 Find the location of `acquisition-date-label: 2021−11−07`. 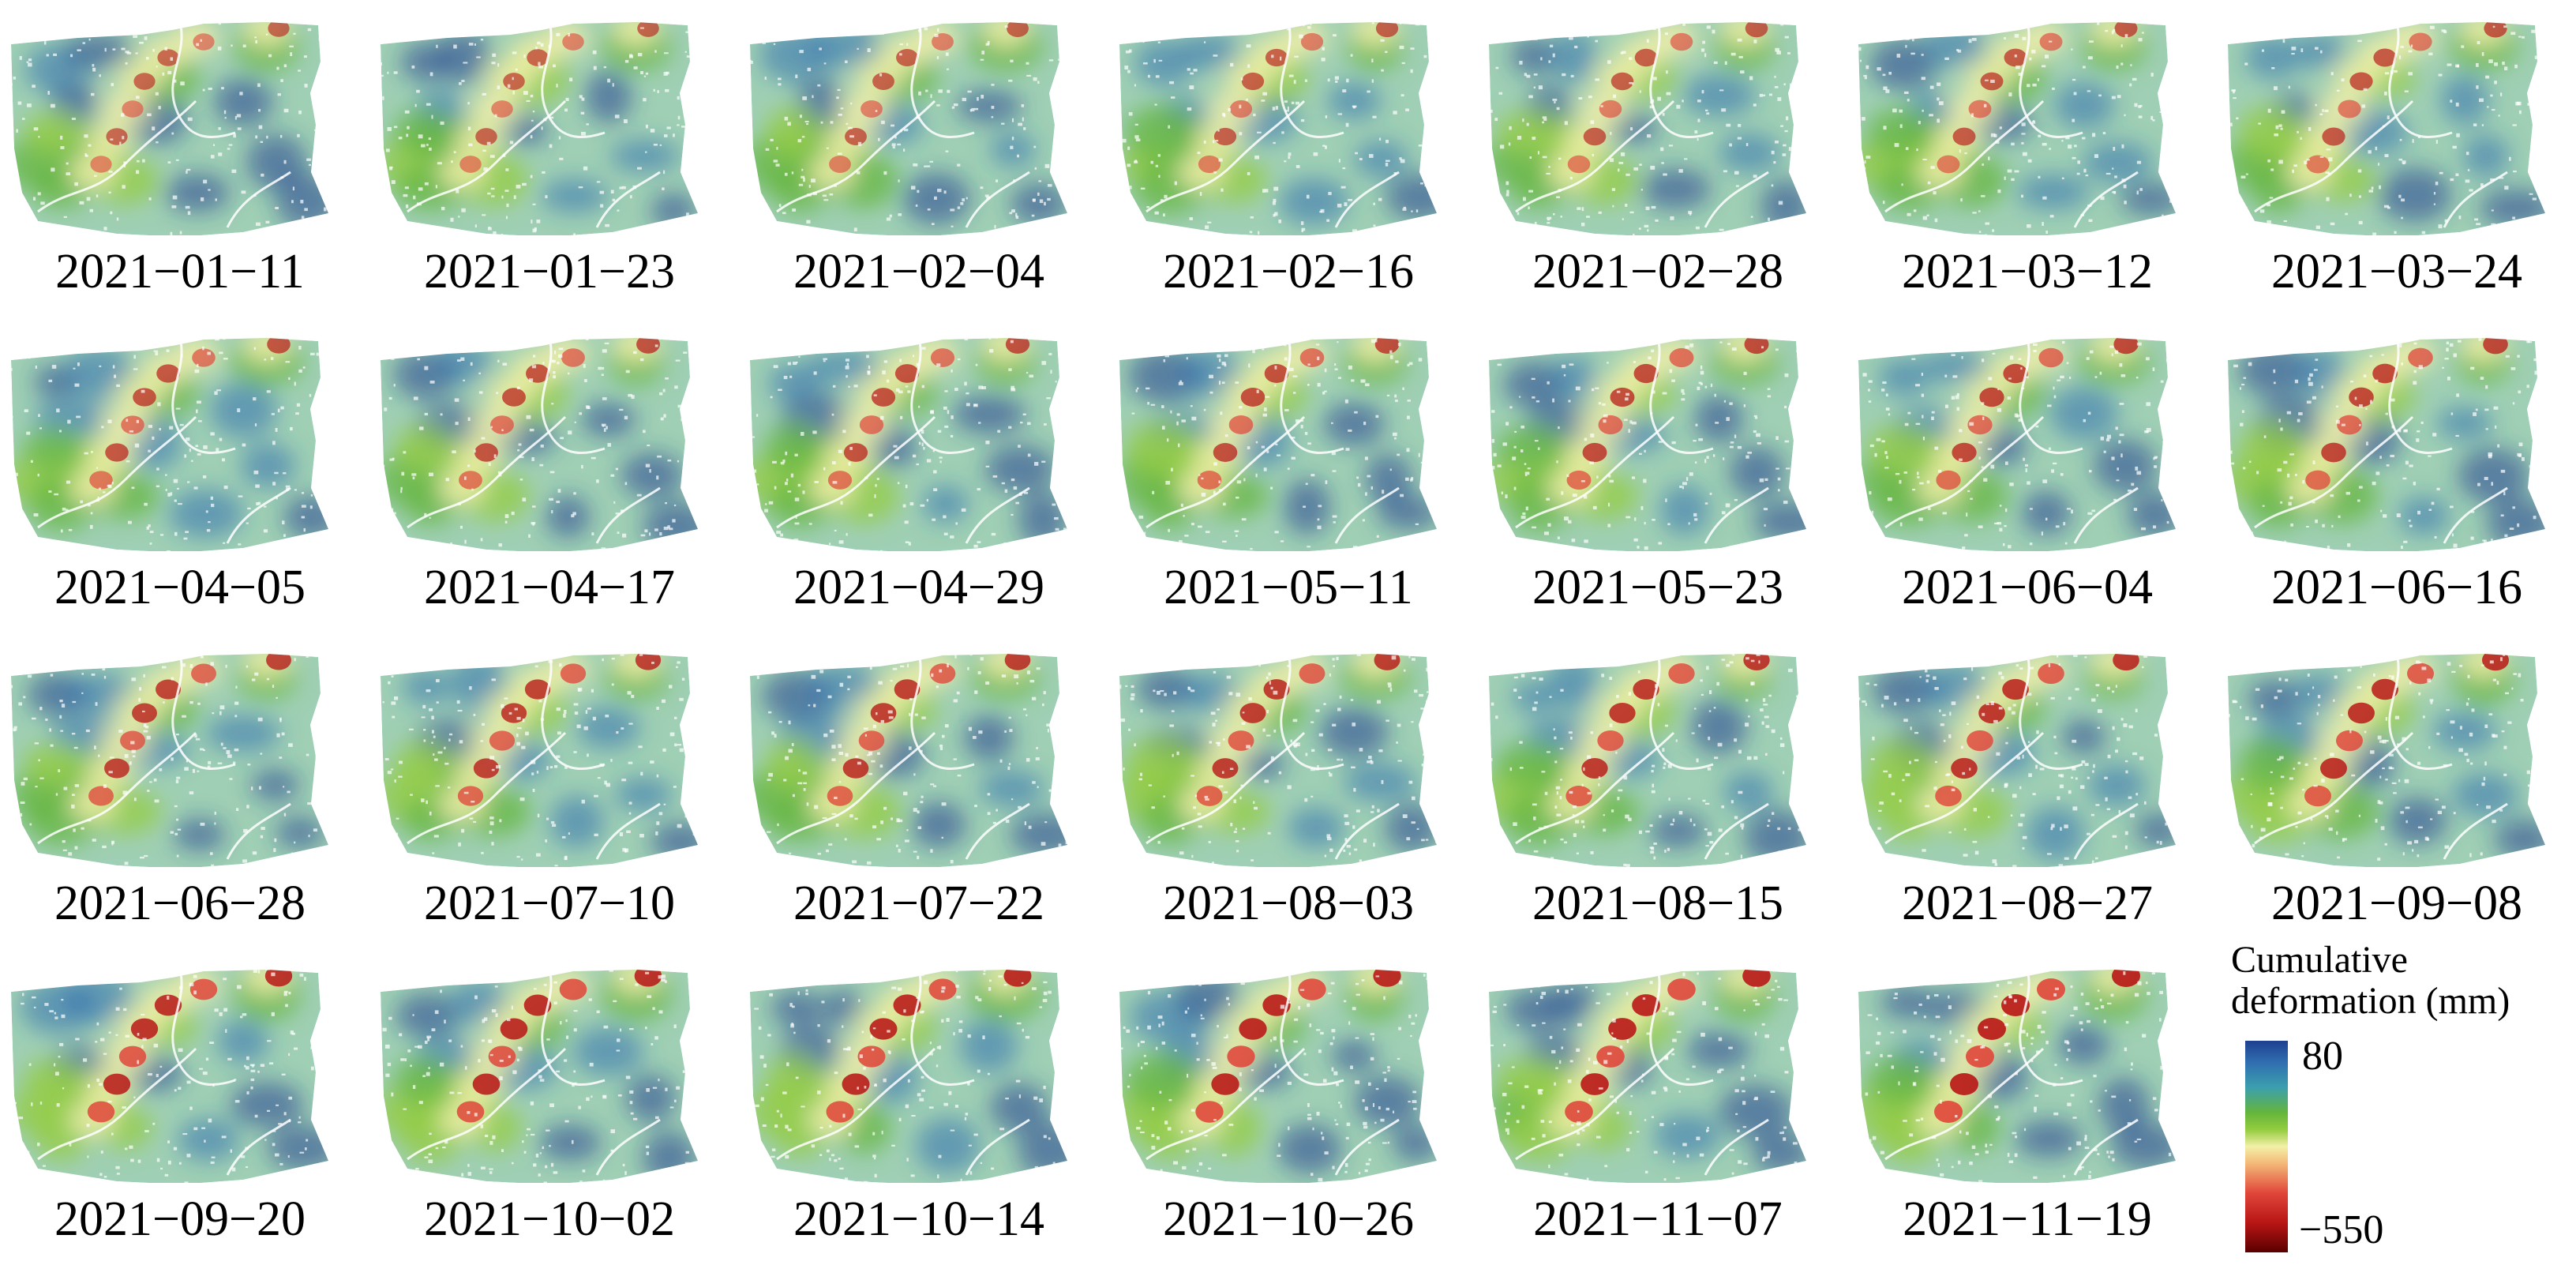

acquisition-date-label: 2021−11−07 is located at coordinates (1658, 1219).